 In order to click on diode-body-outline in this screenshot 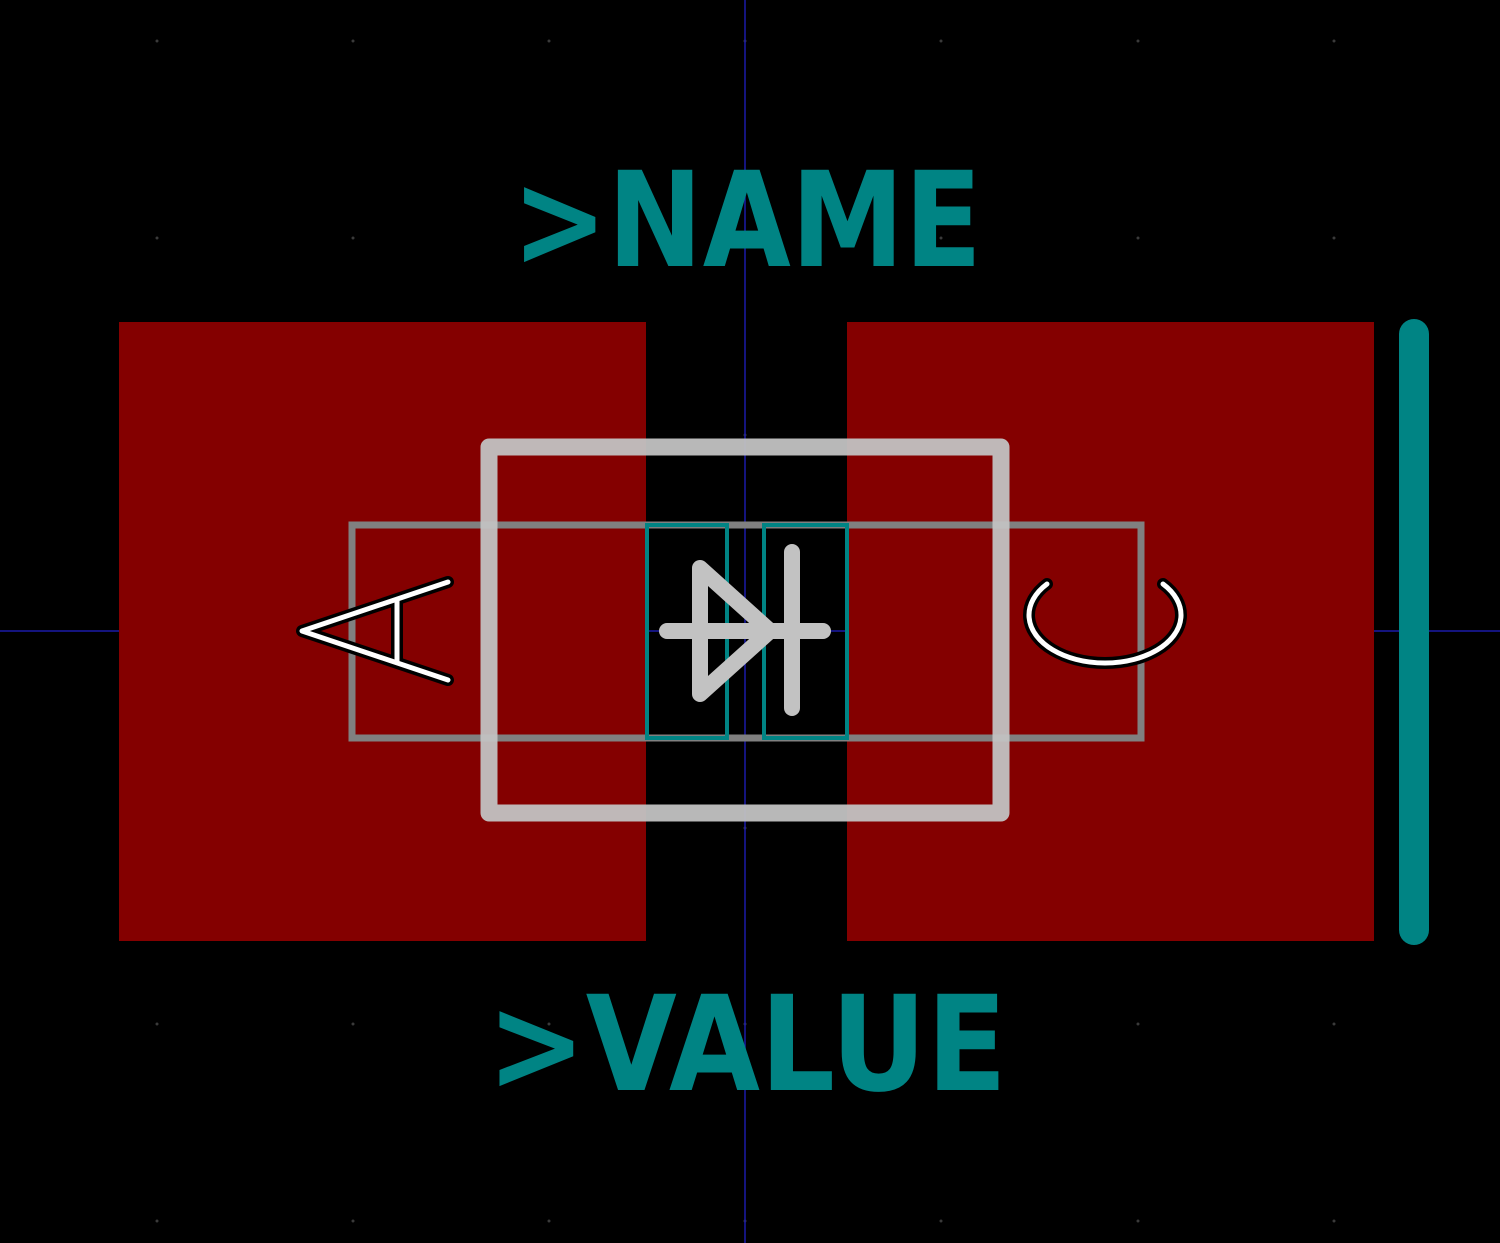, I will do `click(745, 630)`.